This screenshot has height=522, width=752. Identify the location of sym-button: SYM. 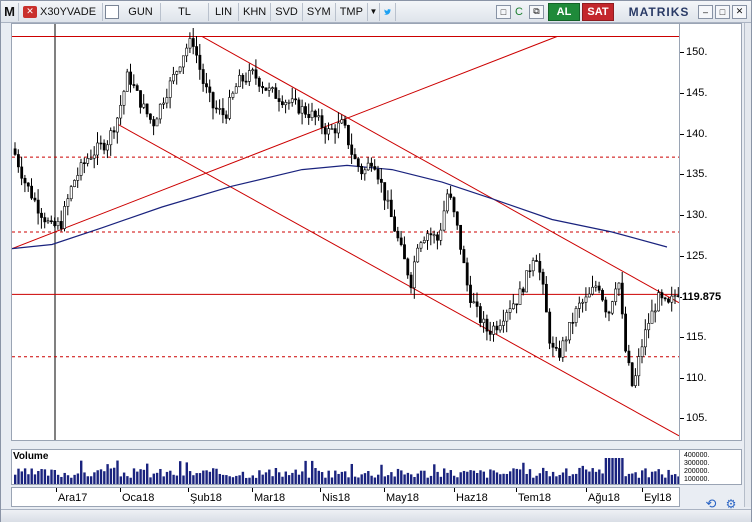
(319, 11).